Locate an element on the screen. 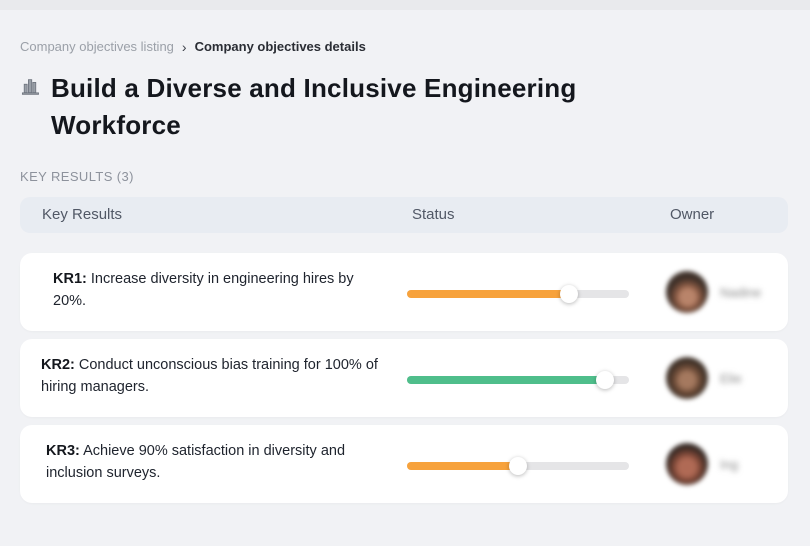  breadcrumb-company-objectives-details: Company objectives details is located at coordinates (280, 46).